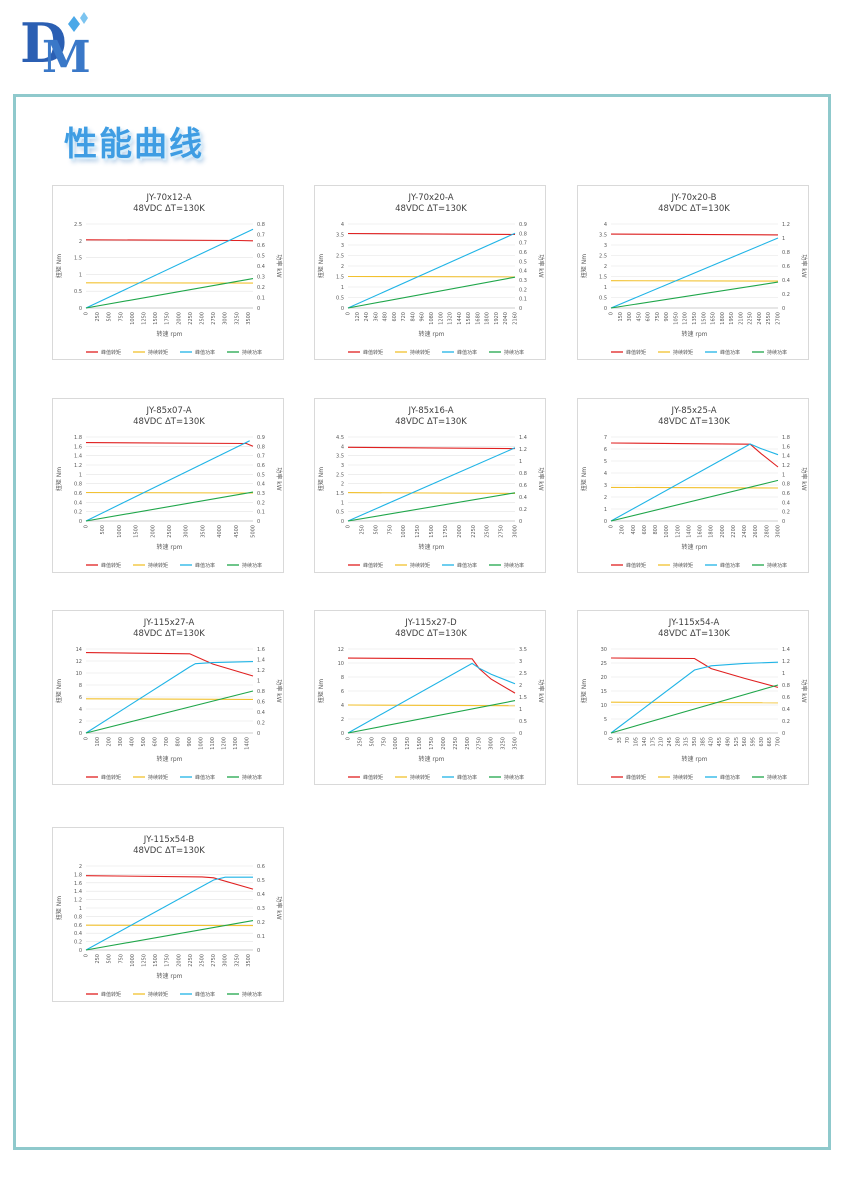 This screenshot has height=1200, width=848. Describe the element at coordinates (134, 143) in the screenshot. I see `page-heading: 性能曲线` at that location.